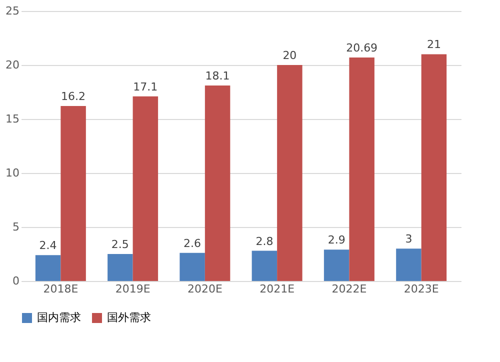 The height and width of the screenshot is (362, 500). I want to click on data-label: 2.6, so click(193, 243).